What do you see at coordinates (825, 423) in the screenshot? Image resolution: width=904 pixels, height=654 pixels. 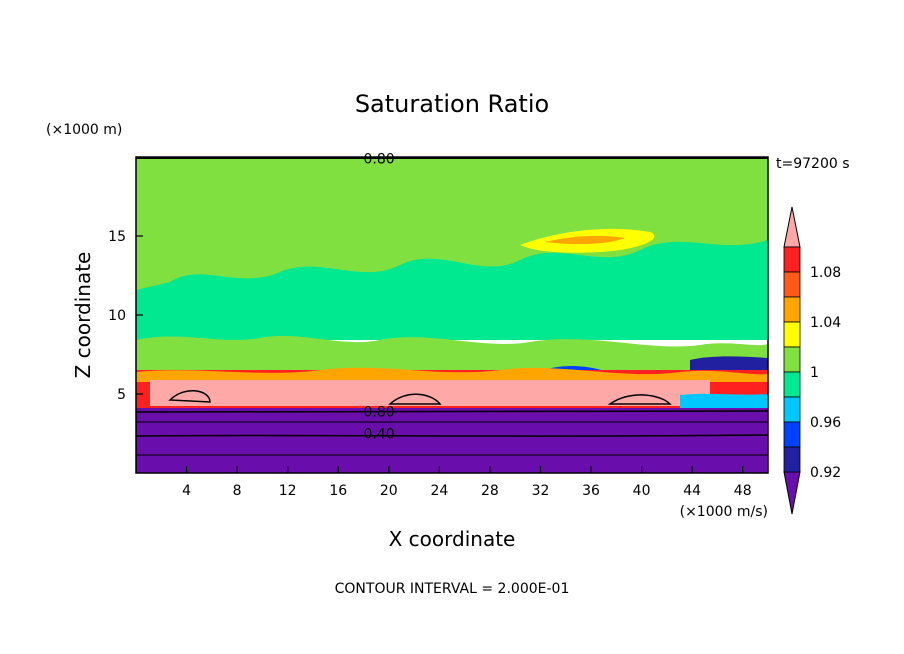 I see `colorbar-label: 0.96` at bounding box center [825, 423].